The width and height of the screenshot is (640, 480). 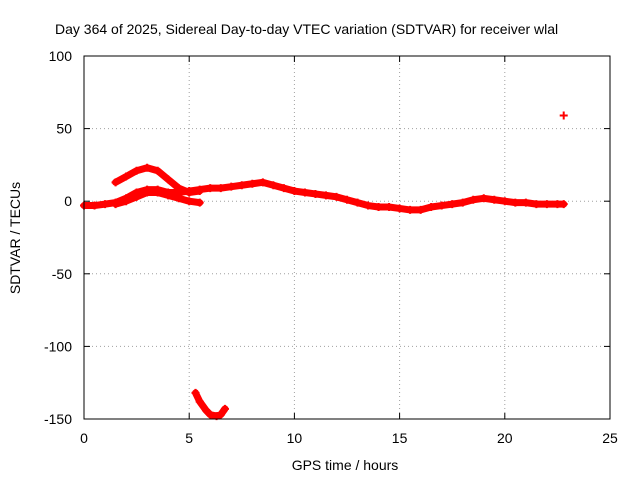 What do you see at coordinates (610, 438) in the screenshot?
I see `x-tick-label: 25` at bounding box center [610, 438].